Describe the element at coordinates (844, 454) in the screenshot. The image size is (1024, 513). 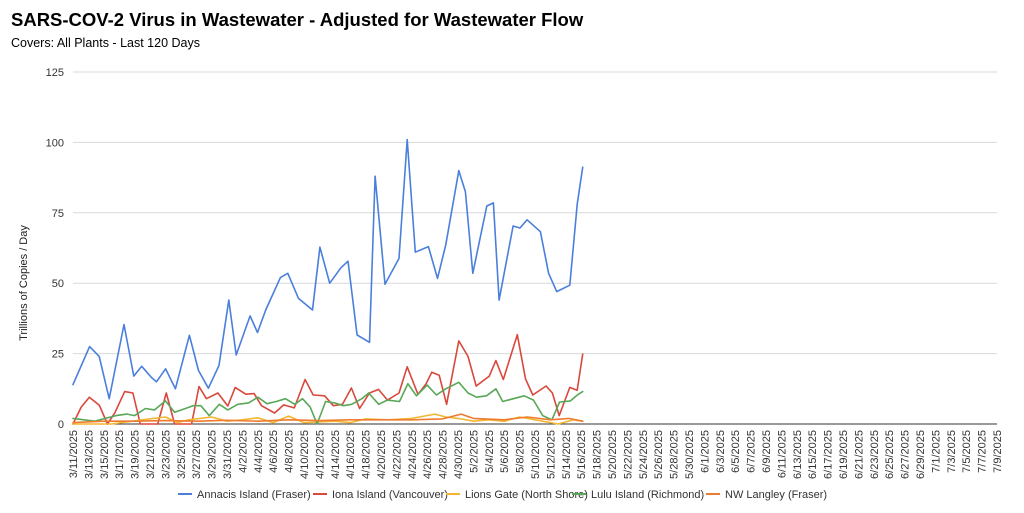
I see `x-tick-label: 6/19/2025` at that location.